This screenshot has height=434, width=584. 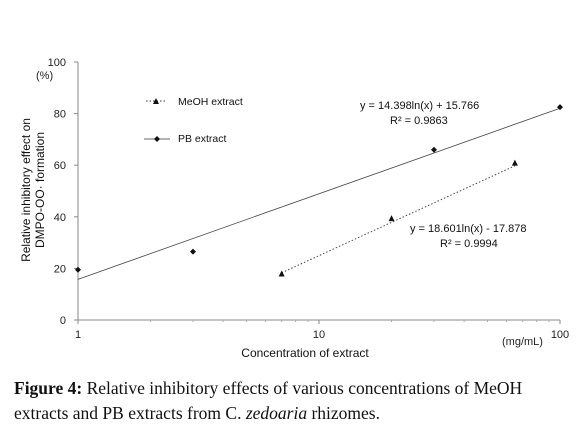 What do you see at coordinates (305, 353) in the screenshot?
I see `x-axis-label: Concentration of extract` at bounding box center [305, 353].